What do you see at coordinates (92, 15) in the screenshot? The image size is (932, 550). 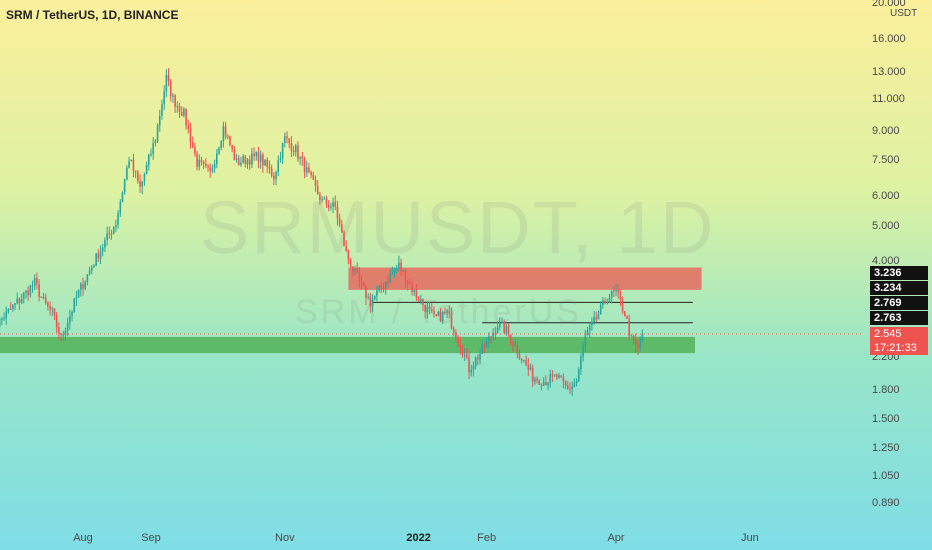 I see `symbol-legend: SRM / TetherUS, 1D, BINANCE` at bounding box center [92, 15].